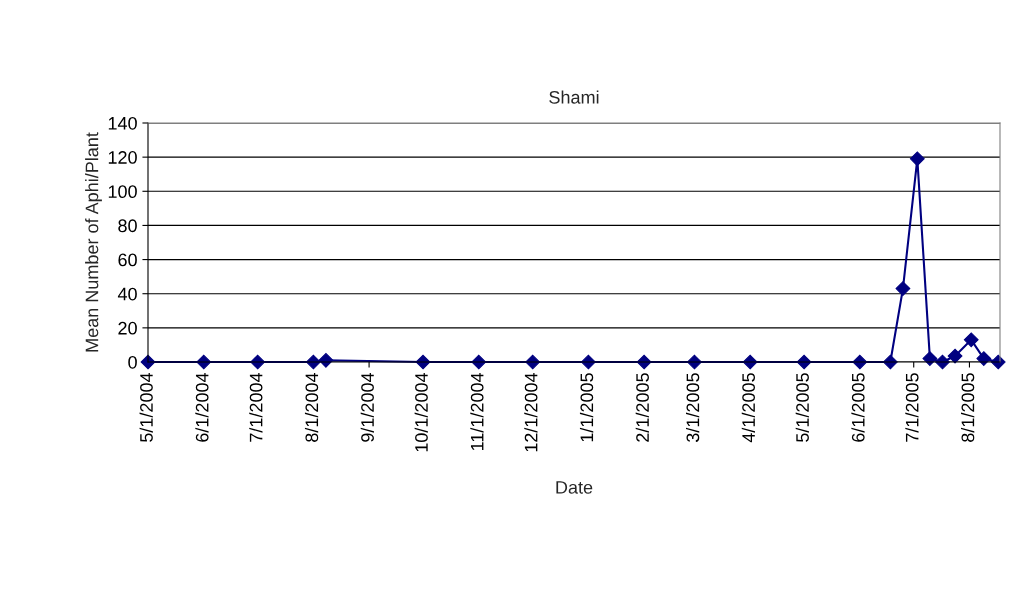 Image resolution: width=1031 pixels, height=590 pixels. What do you see at coordinates (127, 260) in the screenshot?
I see `y-tick-label: 60` at bounding box center [127, 260].